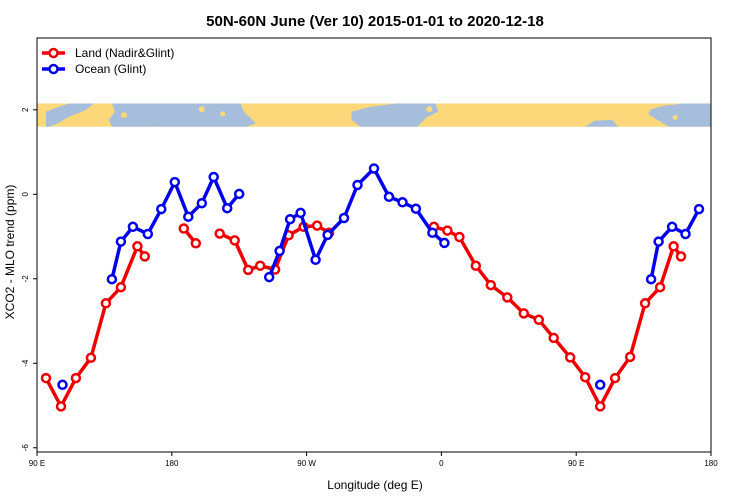 The height and width of the screenshot is (500, 750). I want to click on x-tick-label-1: 180, so click(172, 463).